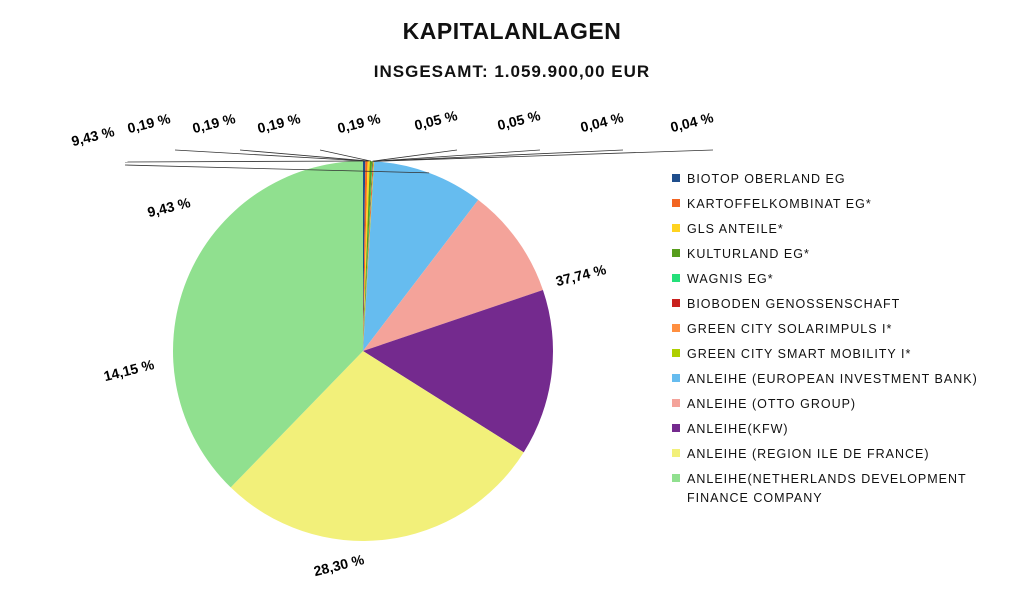  I want to click on slice-label-1: 0,19 %, so click(149, 123).